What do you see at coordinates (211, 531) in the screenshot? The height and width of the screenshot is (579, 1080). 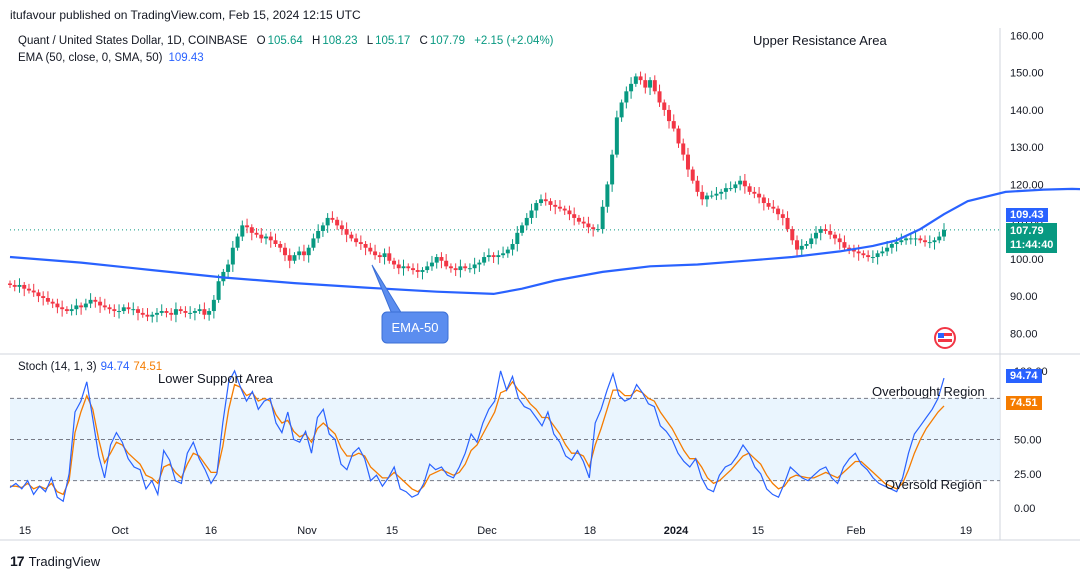 I see `time-tick-label: 16` at bounding box center [211, 531].